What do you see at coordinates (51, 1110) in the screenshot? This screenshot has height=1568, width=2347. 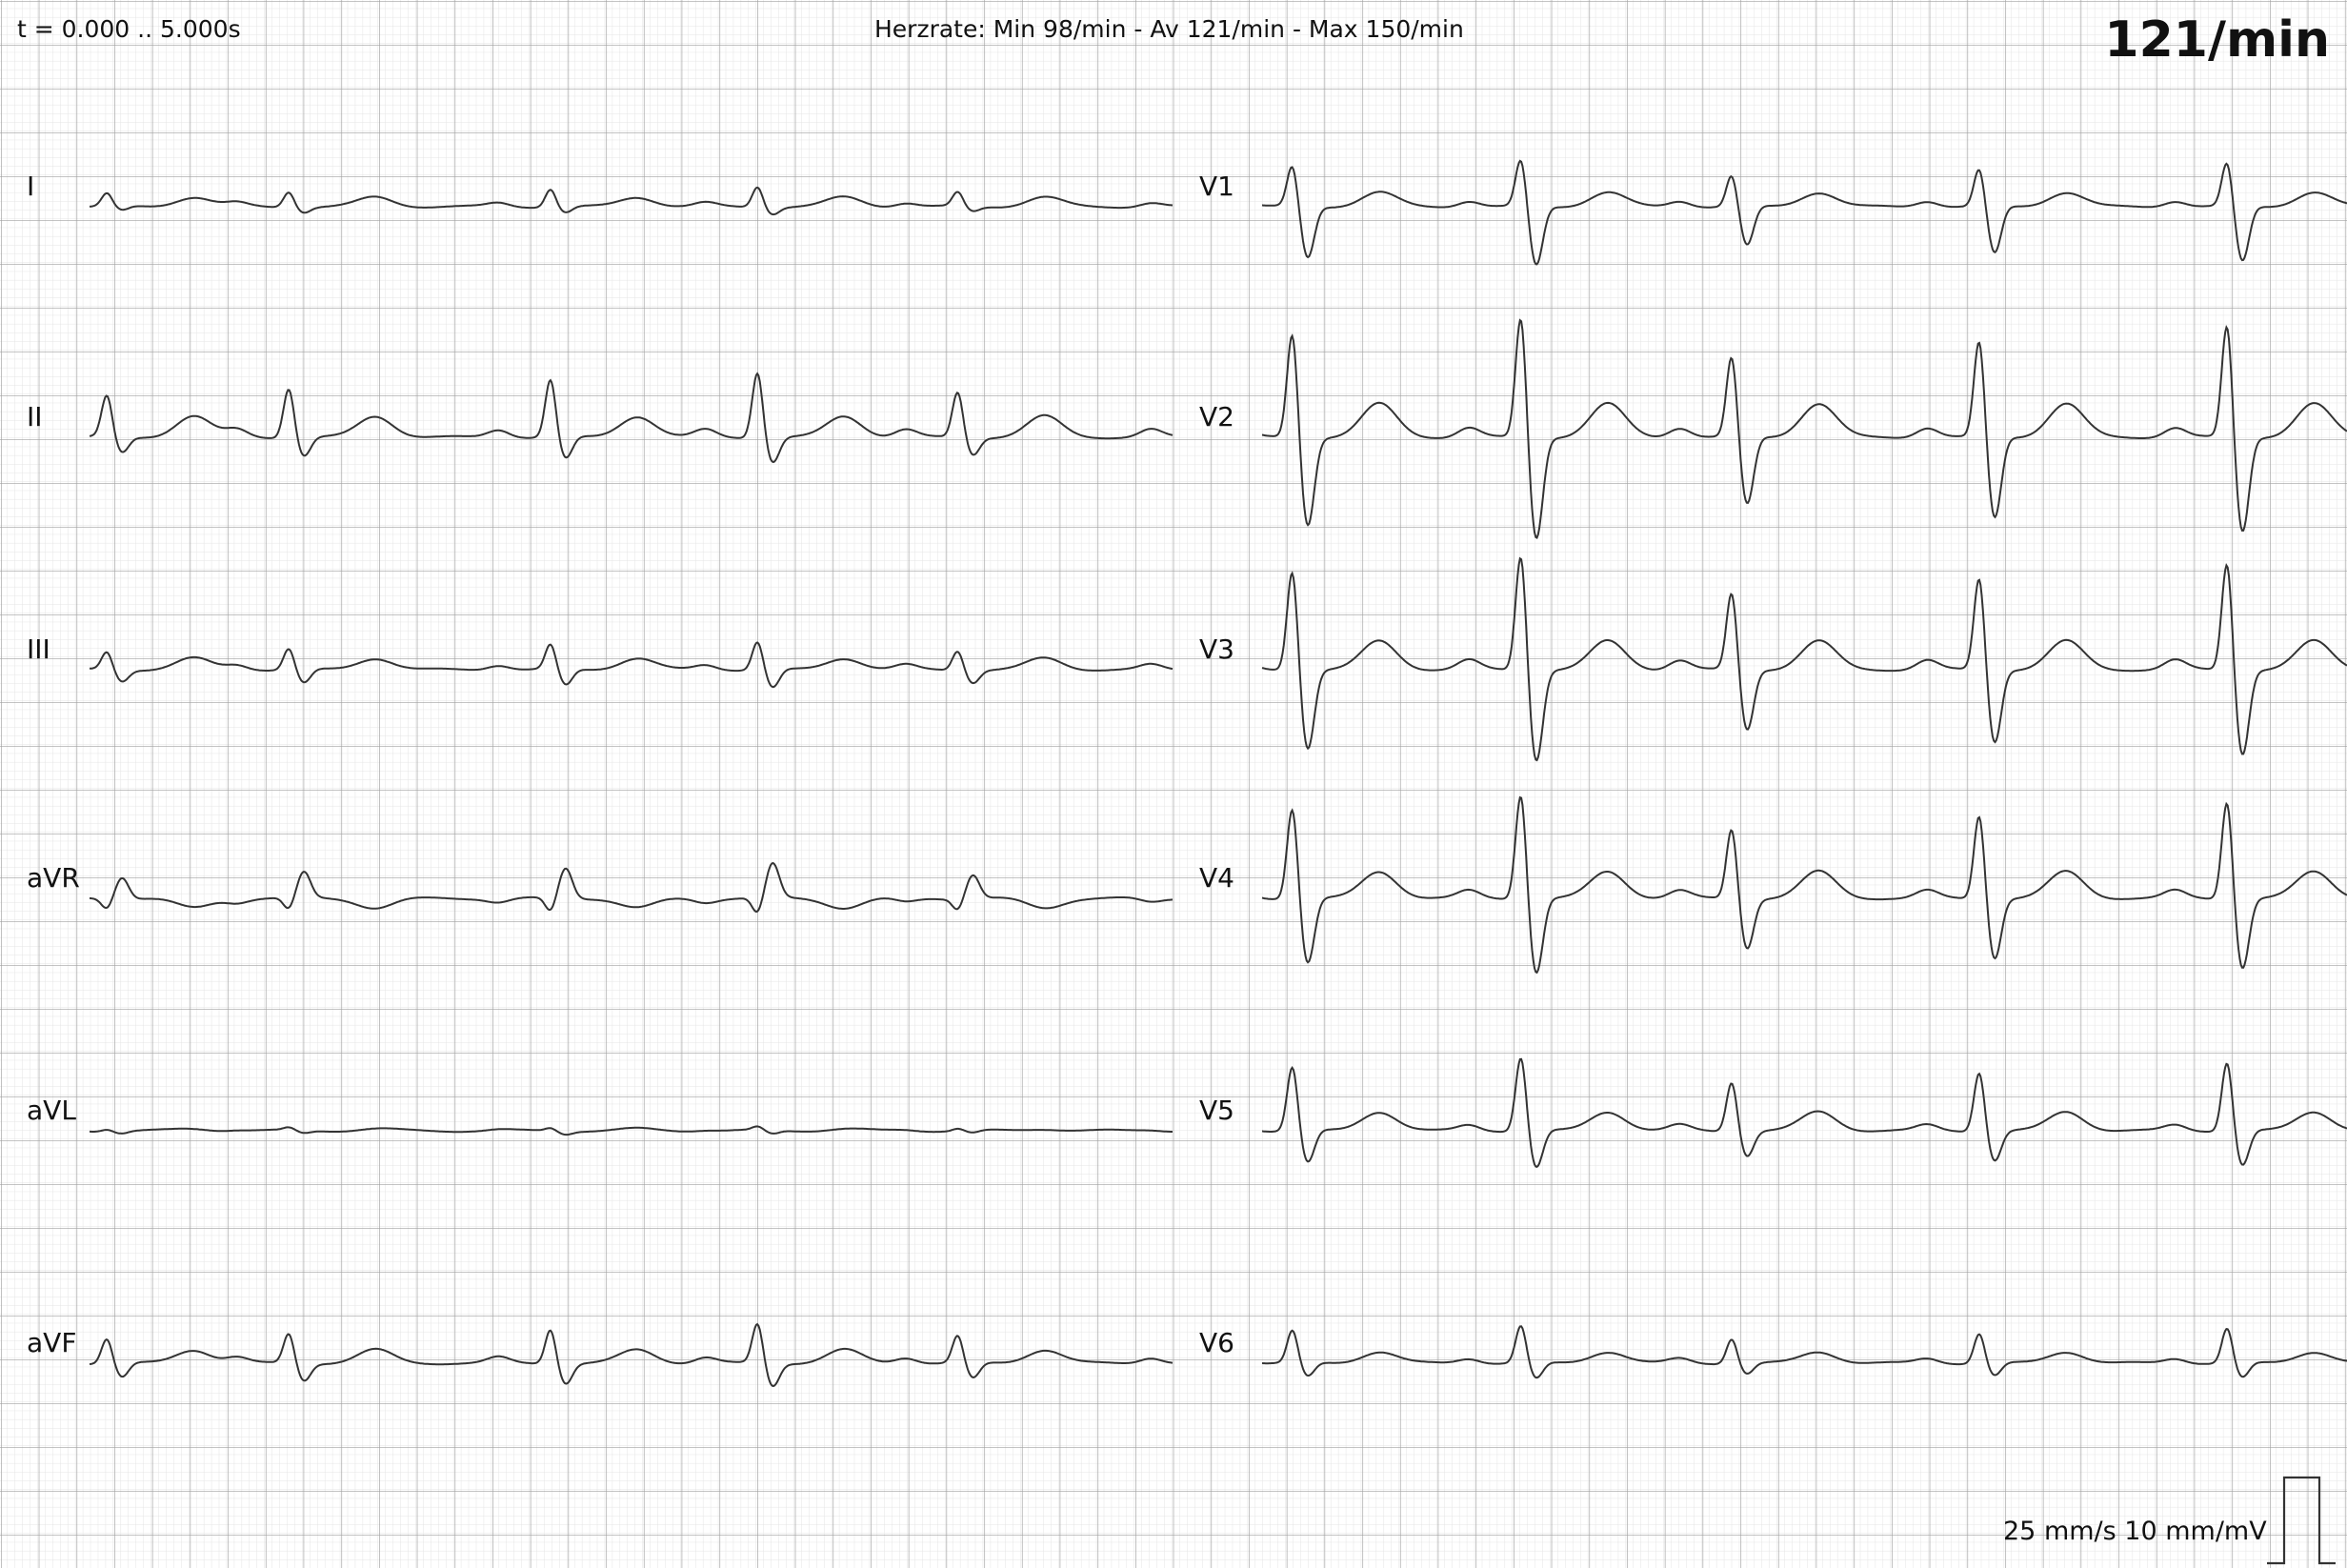 I see `lead-label-avl: aVL` at bounding box center [51, 1110].